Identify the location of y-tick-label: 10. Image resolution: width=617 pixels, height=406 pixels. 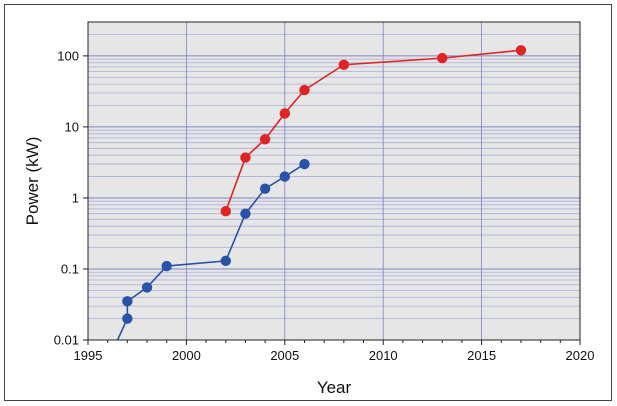
(72, 126).